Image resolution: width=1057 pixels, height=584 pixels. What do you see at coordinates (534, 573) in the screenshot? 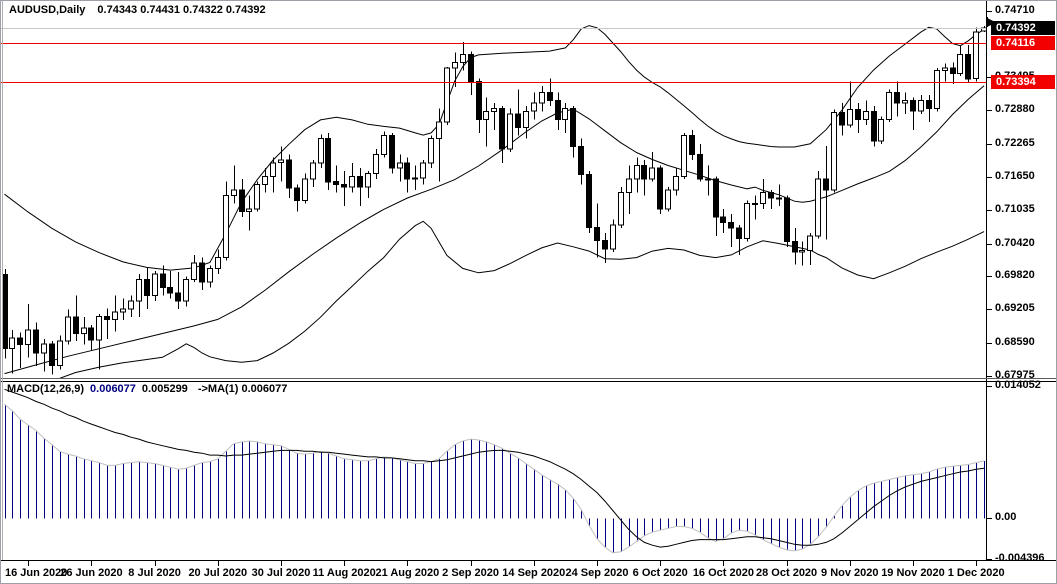
I see `time-axis-label: 14 Sep 2020` at bounding box center [534, 573].